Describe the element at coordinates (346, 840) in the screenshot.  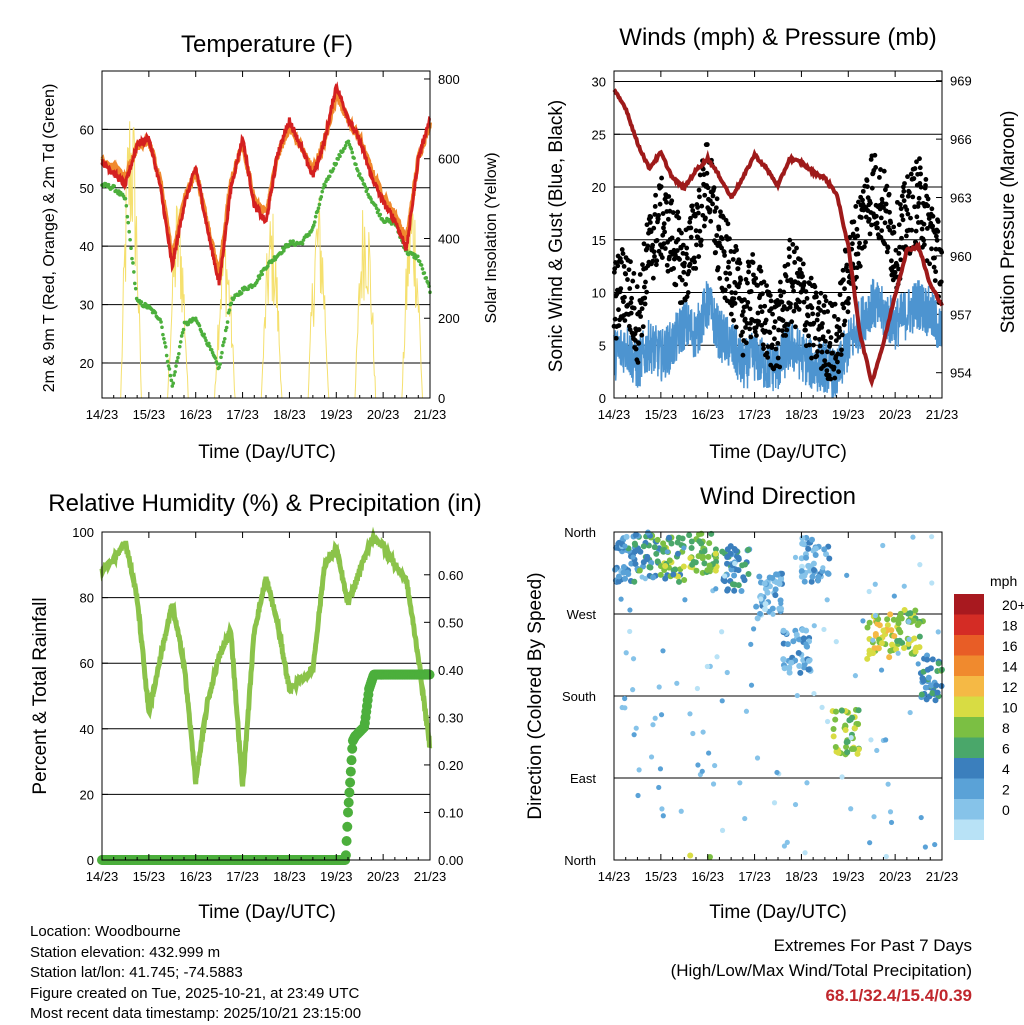
I see `precip-point` at that location.